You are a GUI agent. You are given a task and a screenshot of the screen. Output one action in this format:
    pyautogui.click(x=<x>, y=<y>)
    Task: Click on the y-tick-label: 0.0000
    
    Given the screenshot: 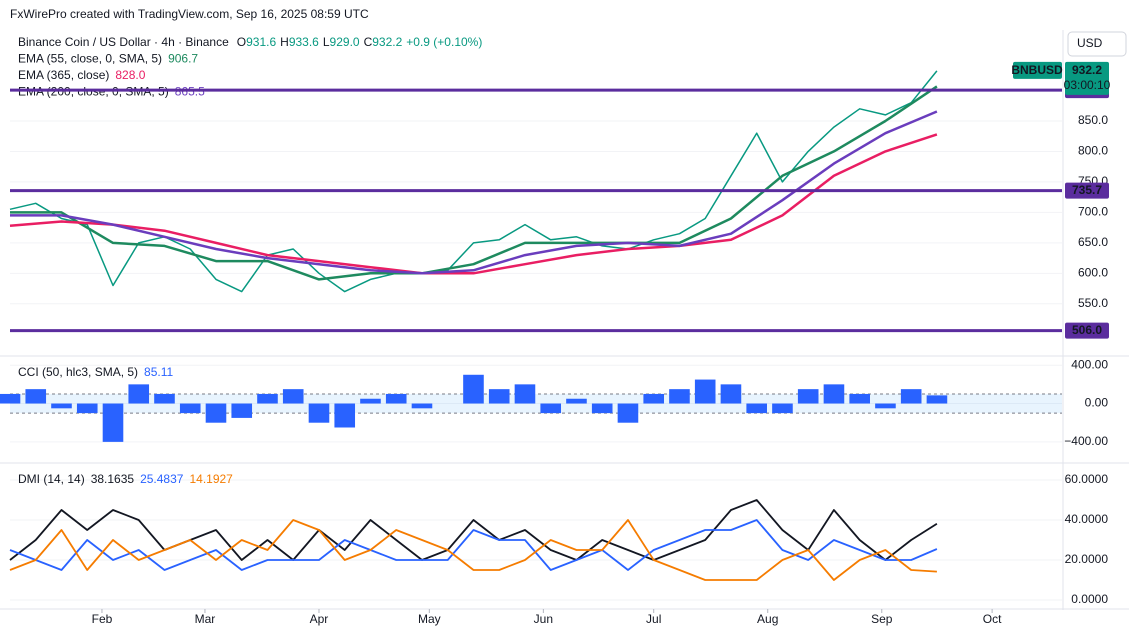 What is the action you would take?
    pyautogui.click(x=1089, y=599)
    